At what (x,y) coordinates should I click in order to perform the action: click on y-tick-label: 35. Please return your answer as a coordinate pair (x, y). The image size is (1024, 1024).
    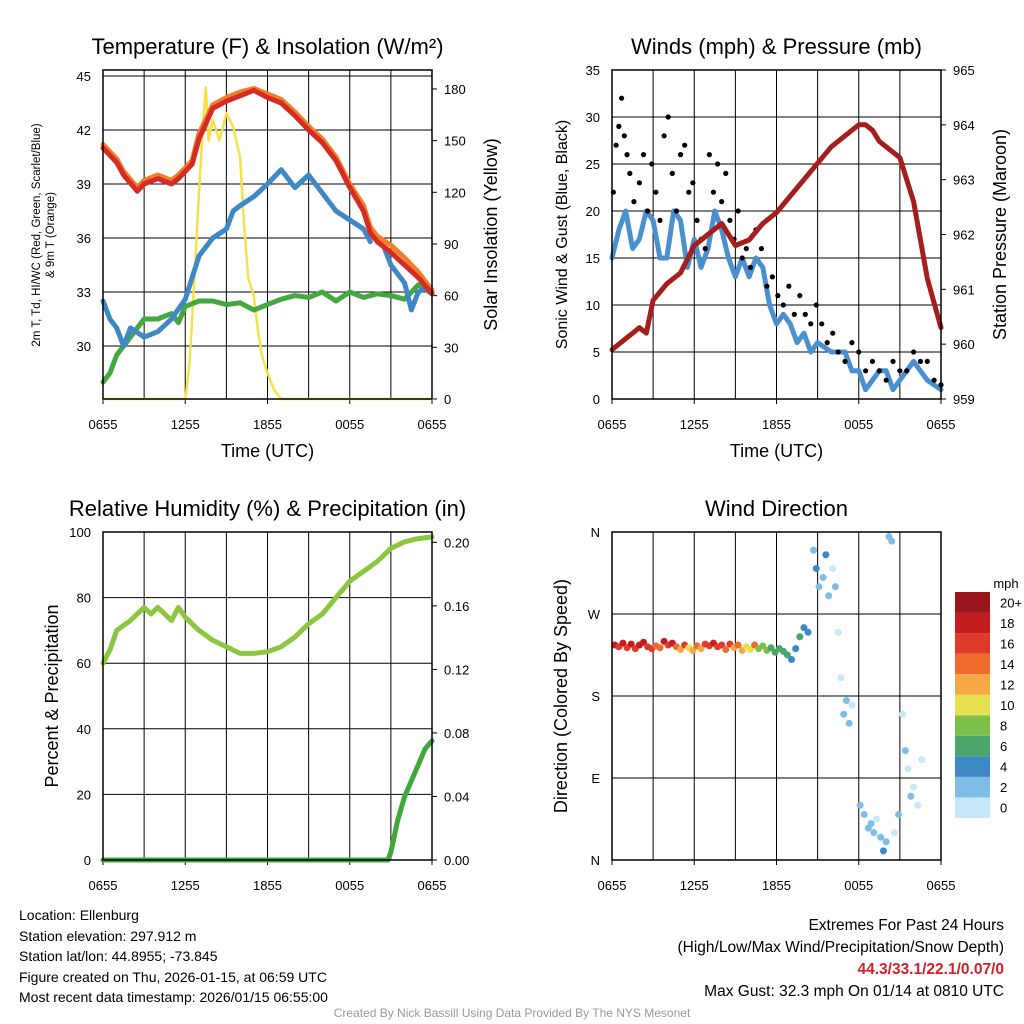
    Looking at the image, I should click on (593, 70).